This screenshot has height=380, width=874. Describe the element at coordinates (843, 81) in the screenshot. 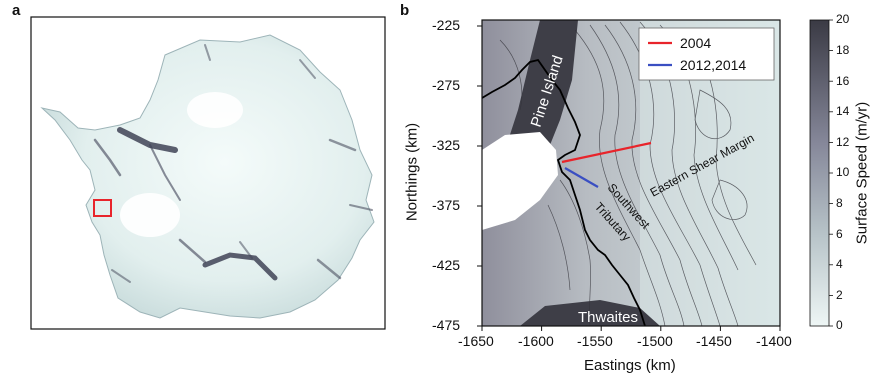

I see `colorbar-tick-label: 16` at that location.